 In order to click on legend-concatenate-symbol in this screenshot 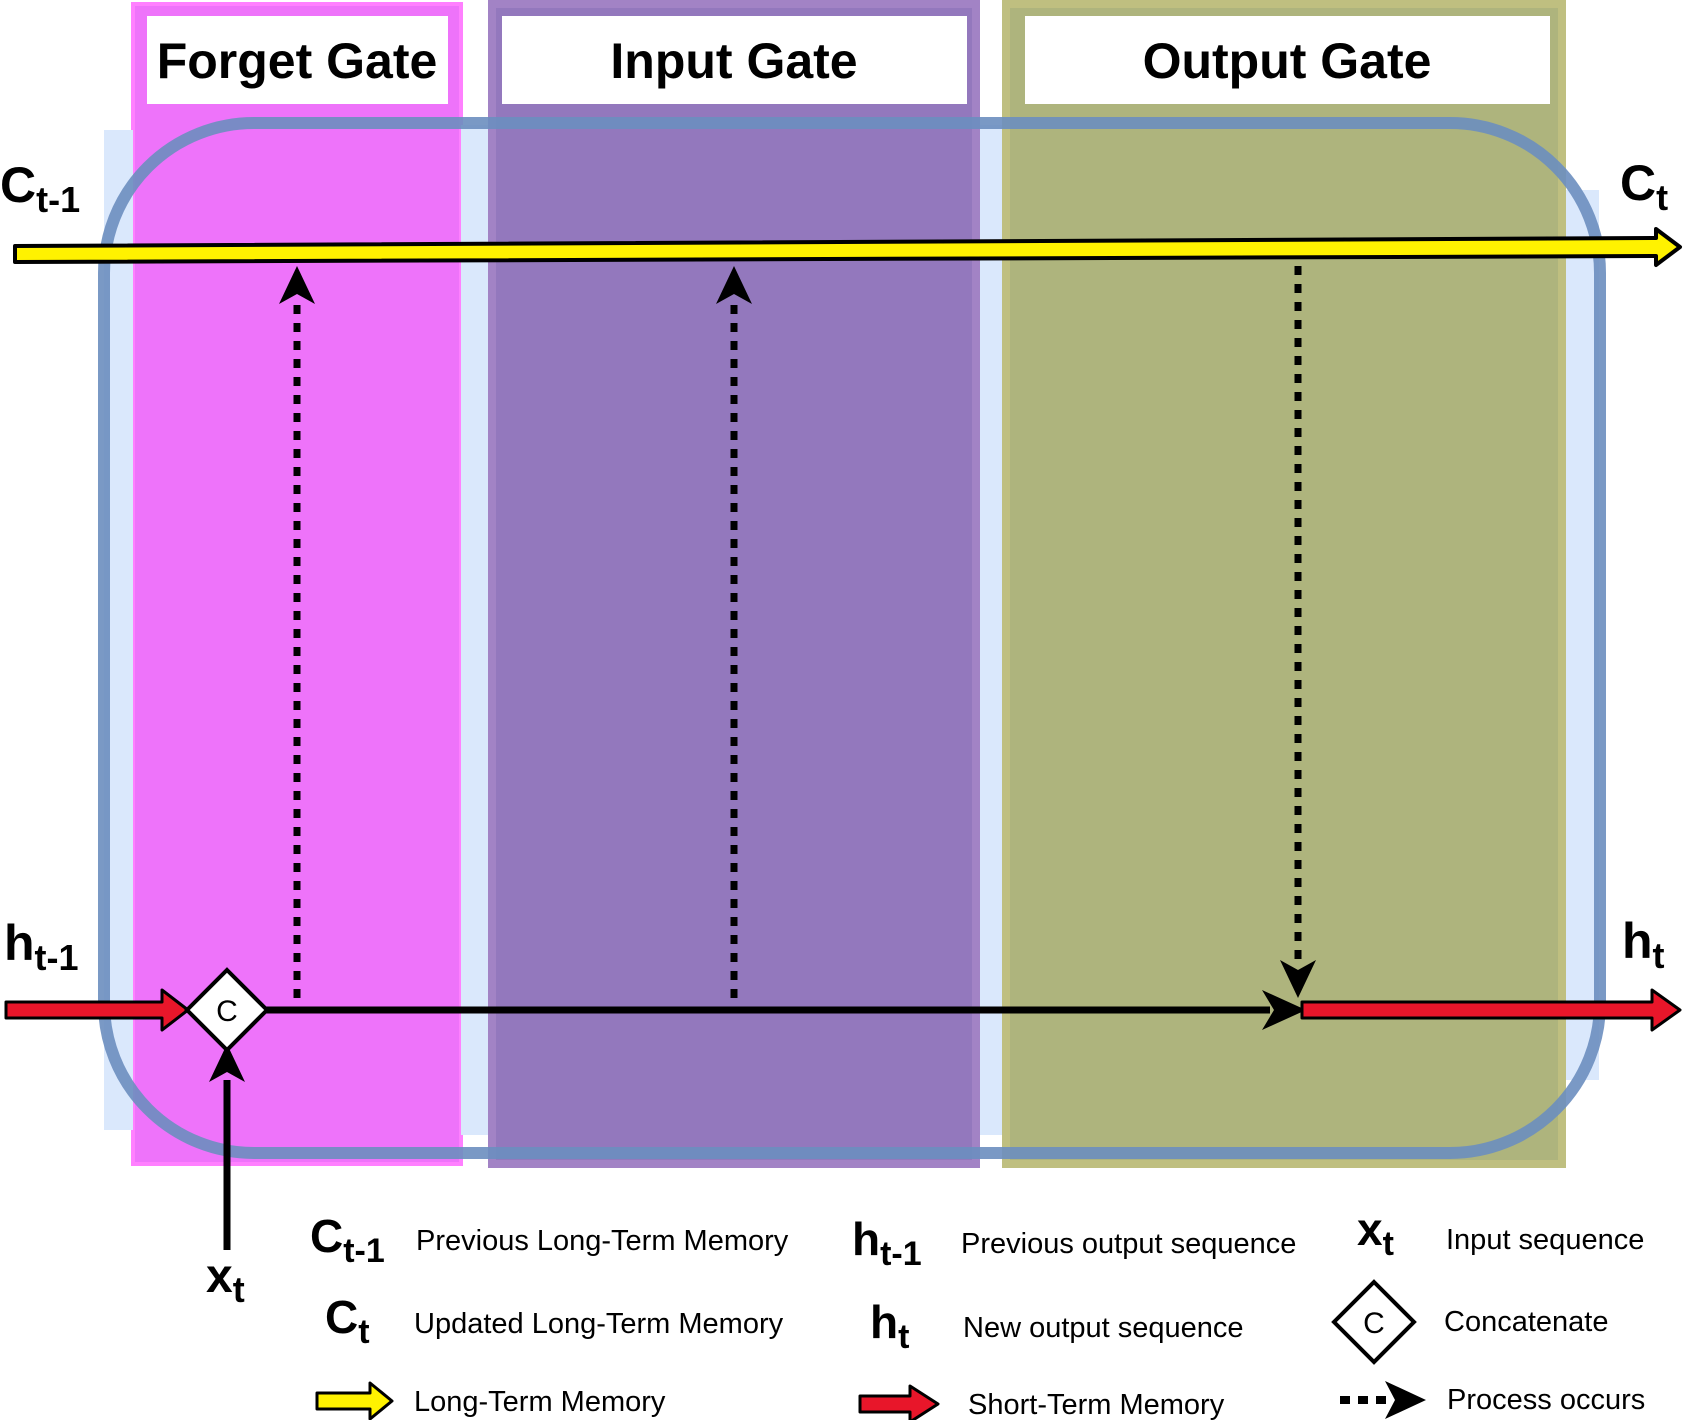, I will do `click(1374, 1322)`.